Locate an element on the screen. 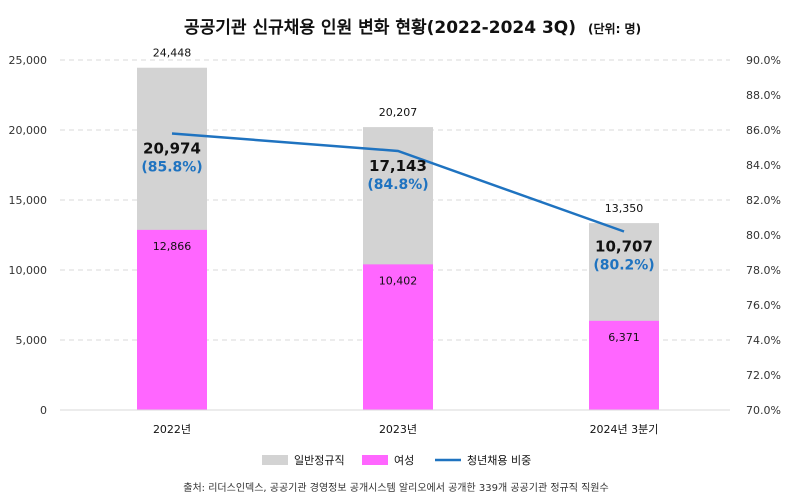 Image resolution: width=792 pixels, height=502 pixels. female-value-label: 12,866 is located at coordinates (172, 246).